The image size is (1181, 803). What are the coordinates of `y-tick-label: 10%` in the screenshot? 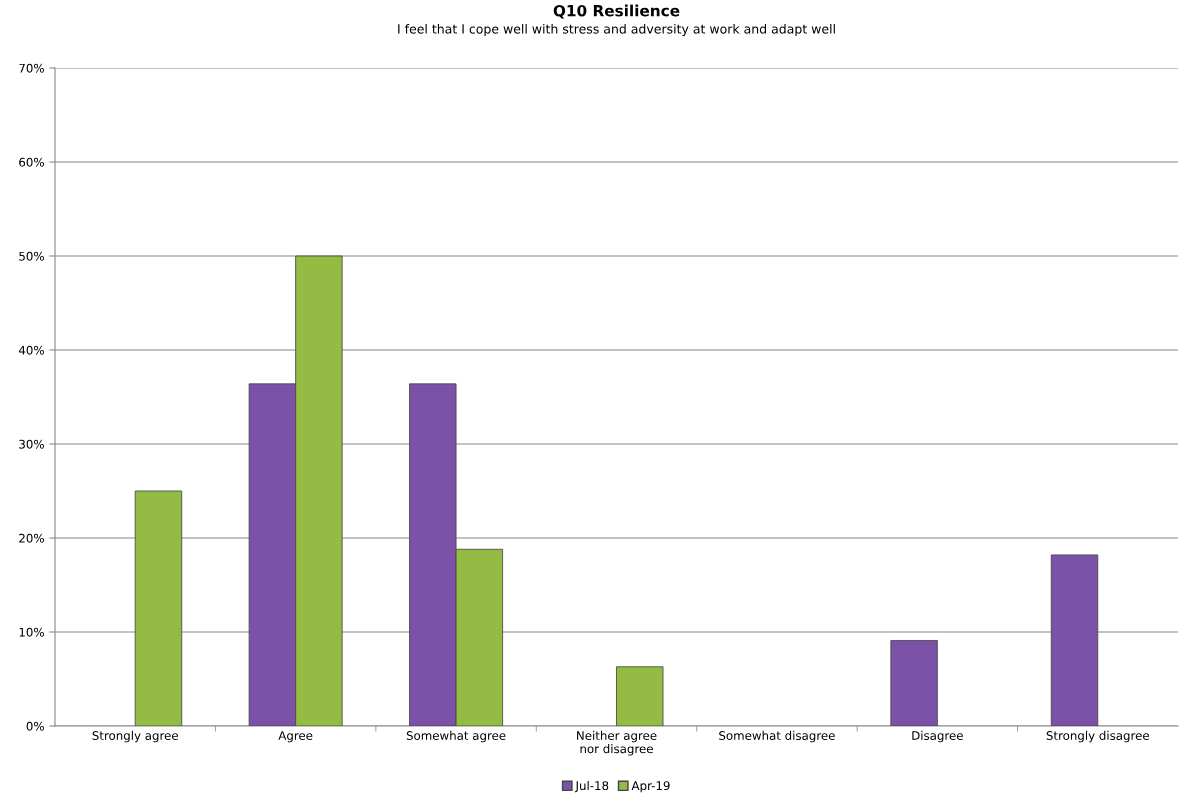 It's located at (31, 632).